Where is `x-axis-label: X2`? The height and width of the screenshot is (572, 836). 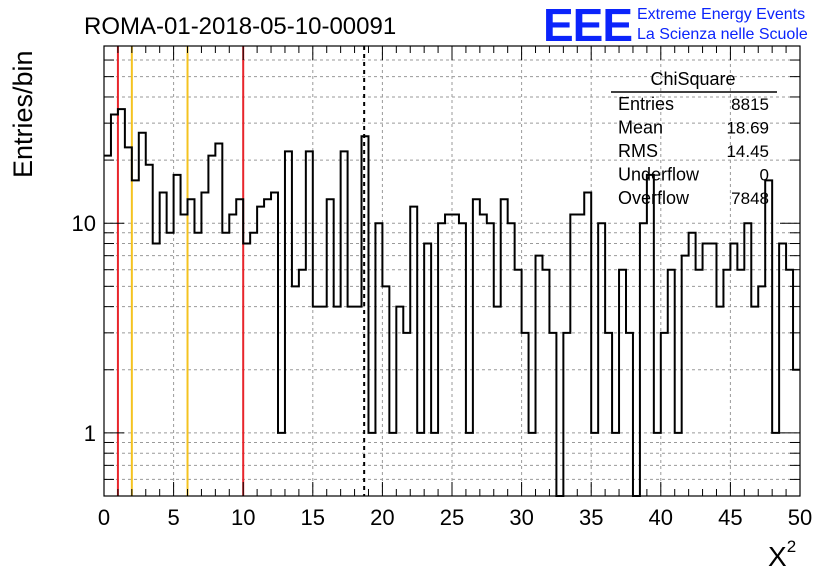 x-axis-label: X2 is located at coordinates (782, 554).